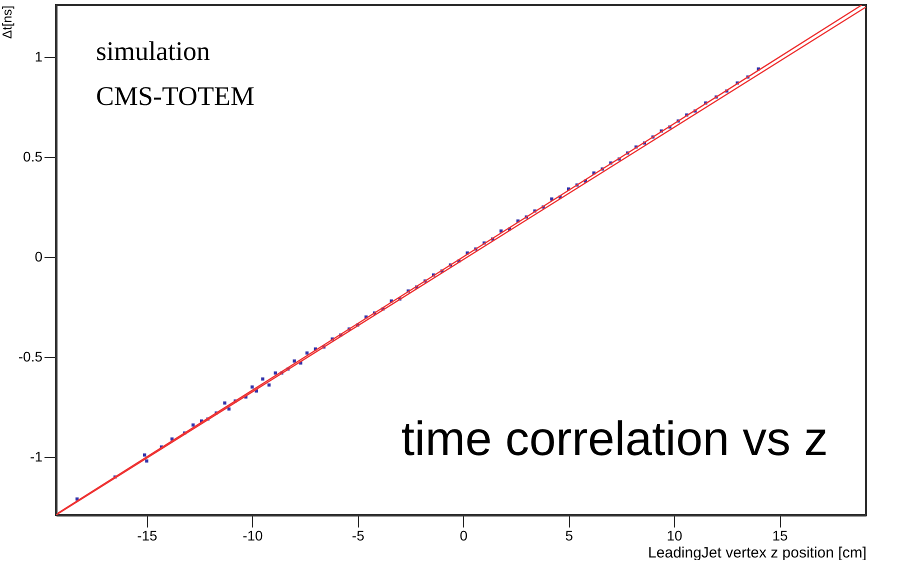  I want to click on annotation: simulation, so click(153, 51).